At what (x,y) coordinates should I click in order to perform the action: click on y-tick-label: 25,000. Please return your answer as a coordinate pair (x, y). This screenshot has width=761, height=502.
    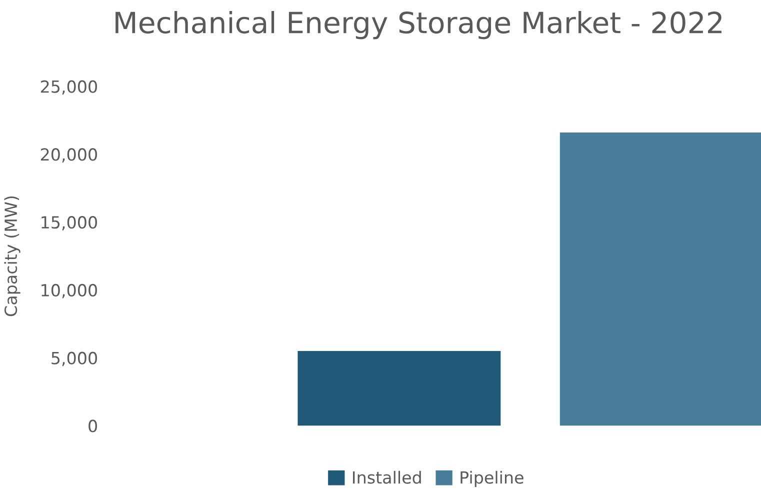
    Looking at the image, I should click on (68, 87).